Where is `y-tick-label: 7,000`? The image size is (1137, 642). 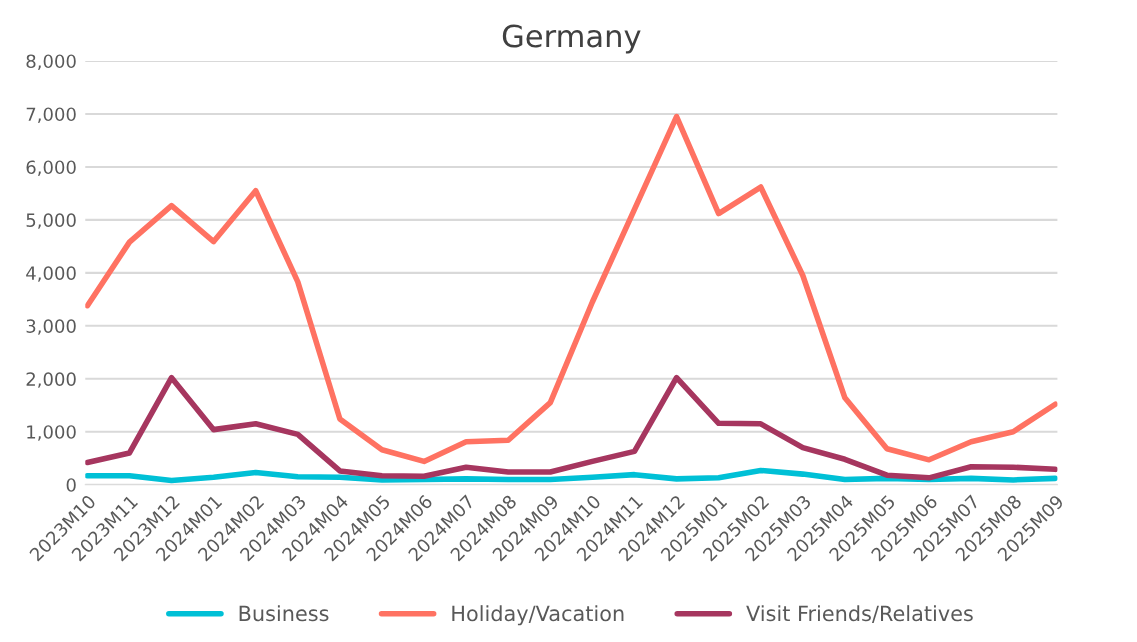 y-tick-label: 7,000 is located at coordinates (51, 115).